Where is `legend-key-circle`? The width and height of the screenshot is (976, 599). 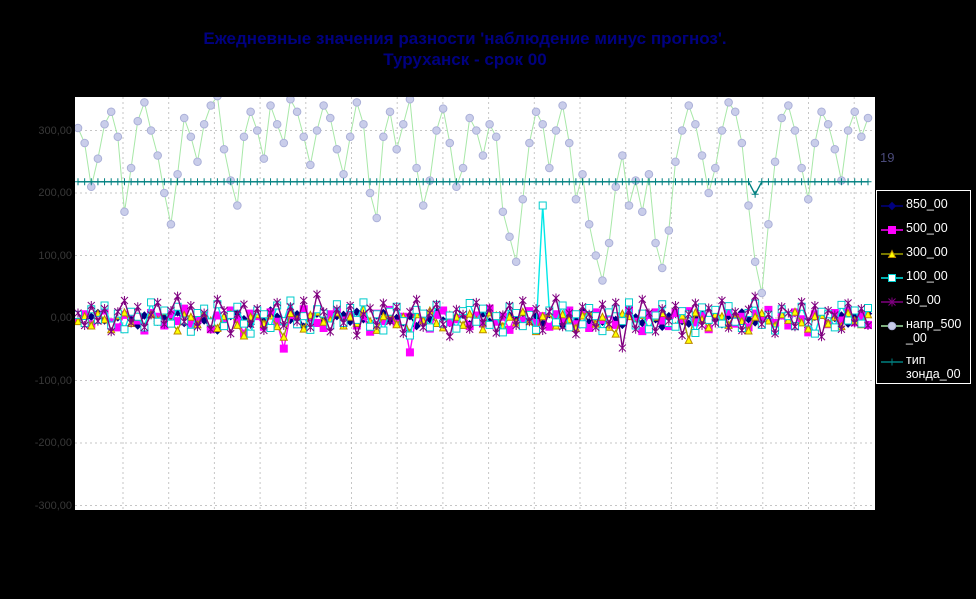 legend-key-circle is located at coordinates (892, 326).